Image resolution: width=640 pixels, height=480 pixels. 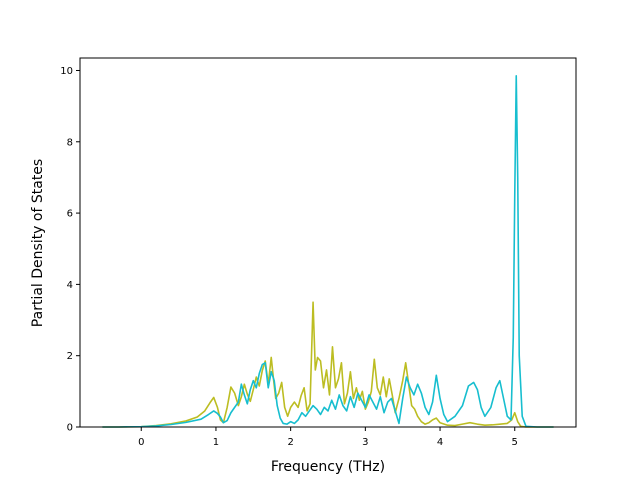 What do you see at coordinates (328, 467) in the screenshot?
I see `x-axis-label: Frequency (THz)` at bounding box center [328, 467].